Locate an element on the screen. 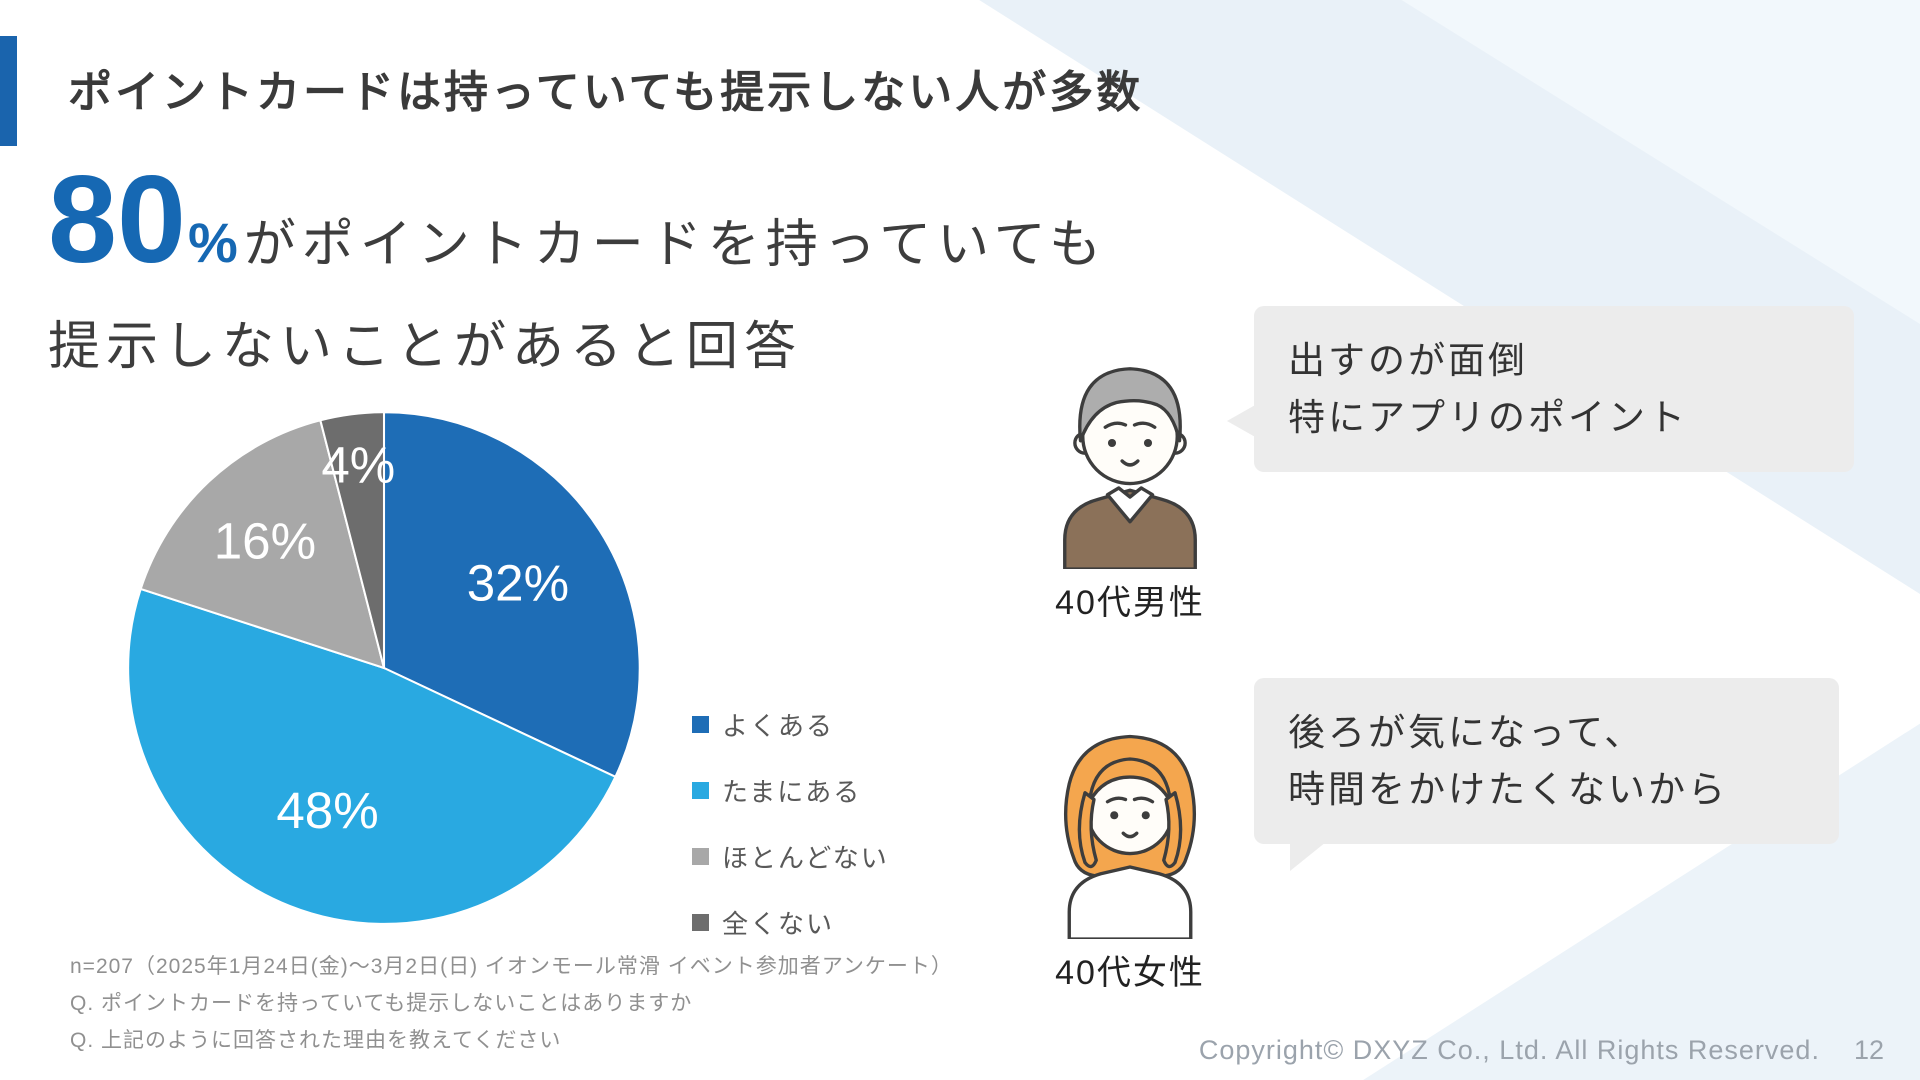 This screenshot has height=1080, width=1920. legend-item: たまにある is located at coordinates (790, 790).